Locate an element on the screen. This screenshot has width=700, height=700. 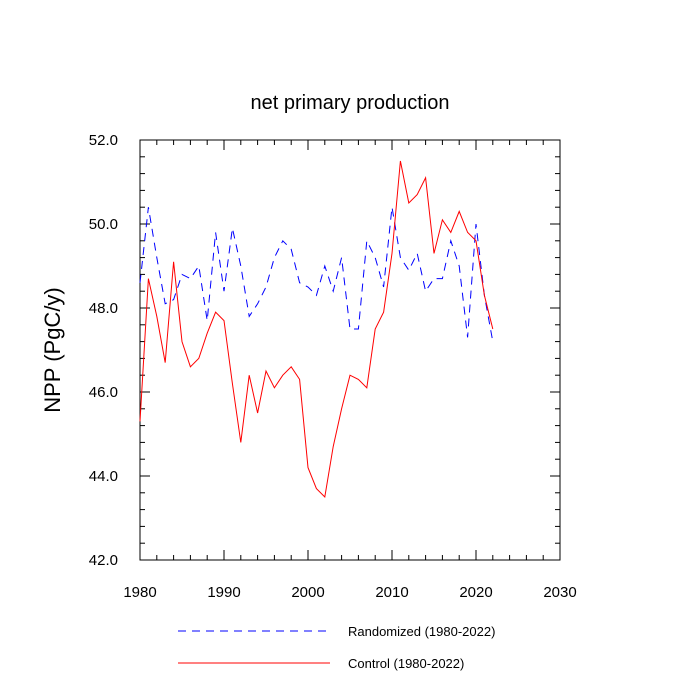
y-tick-label: 46.0 is located at coordinates (103, 392).